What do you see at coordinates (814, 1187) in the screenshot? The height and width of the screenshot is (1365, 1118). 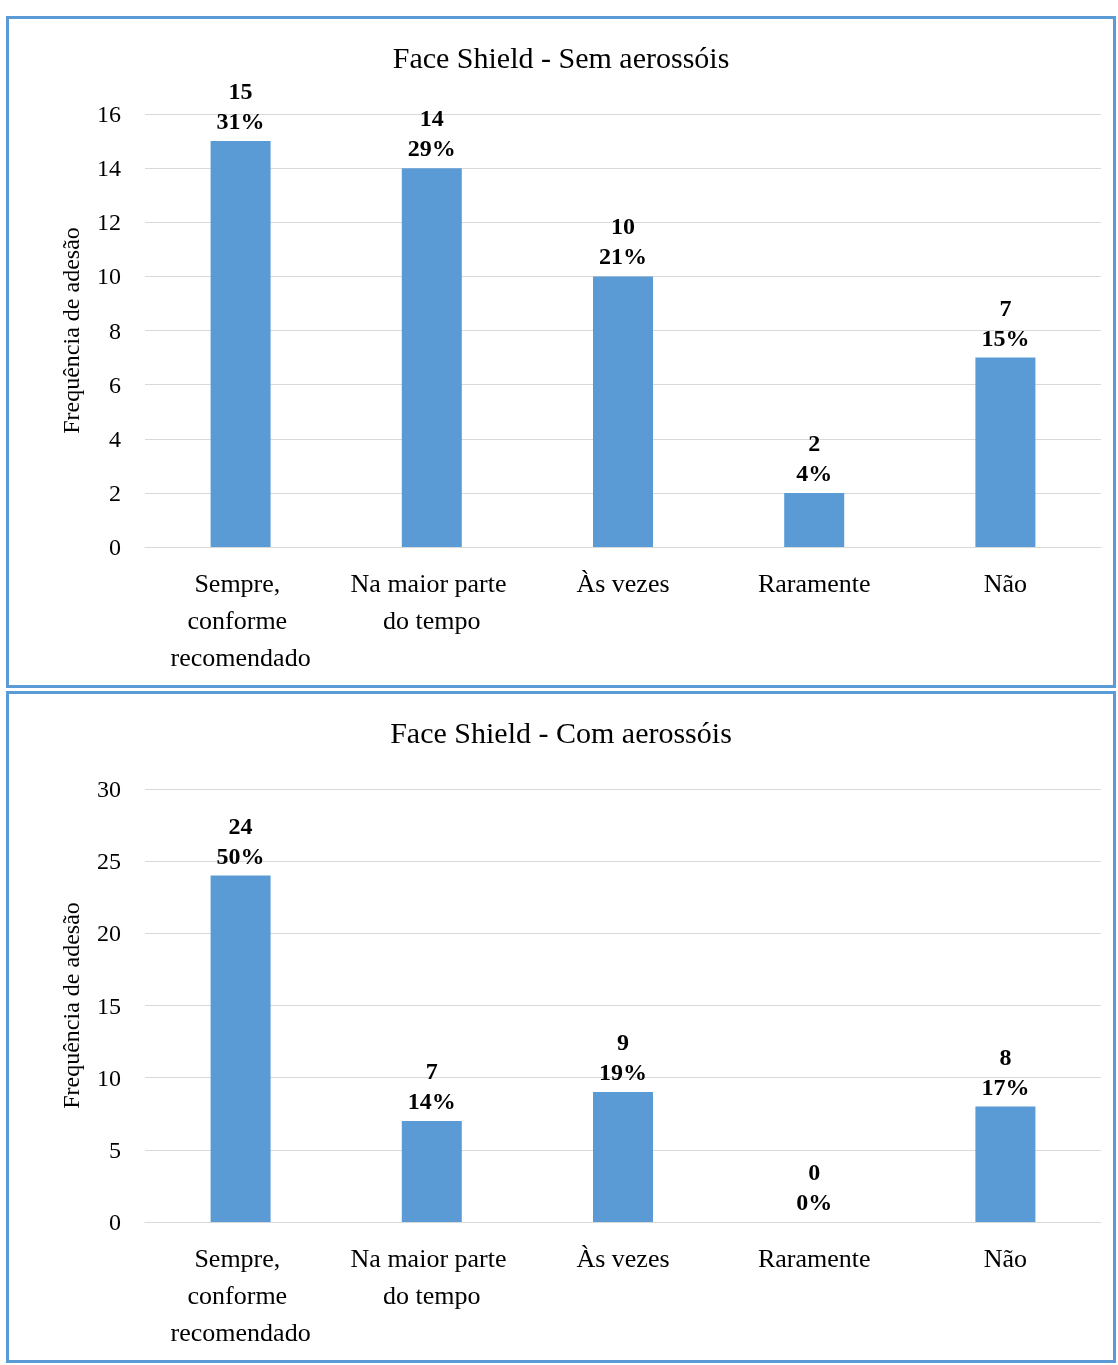 I see `data-label: 0 0%` at bounding box center [814, 1187].